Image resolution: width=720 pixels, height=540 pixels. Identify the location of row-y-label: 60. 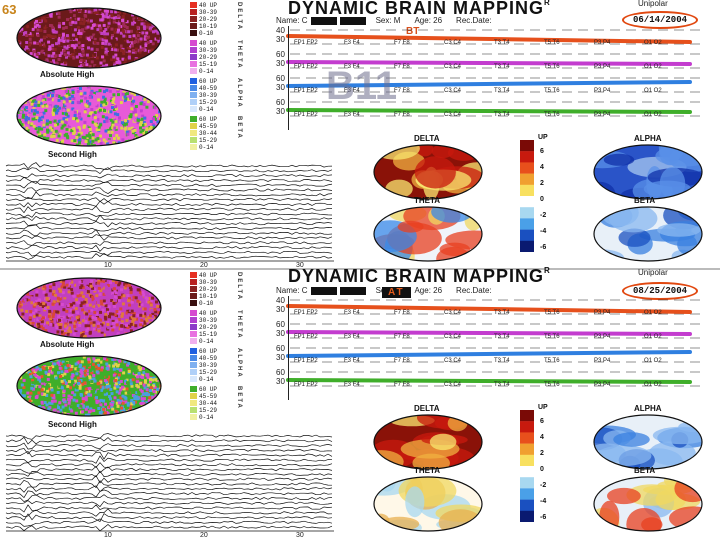
(280, 78).